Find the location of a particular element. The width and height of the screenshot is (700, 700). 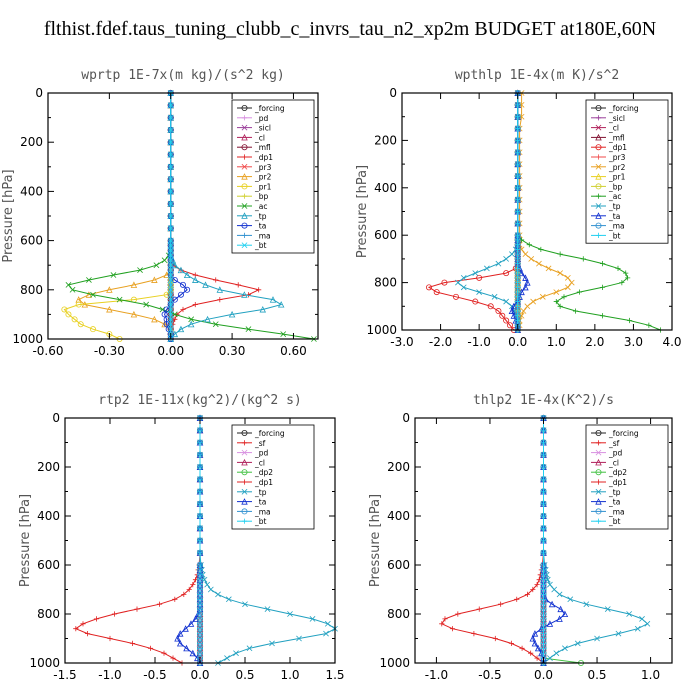

legend-entry-sf: _sf is located at coordinates (605, 443).